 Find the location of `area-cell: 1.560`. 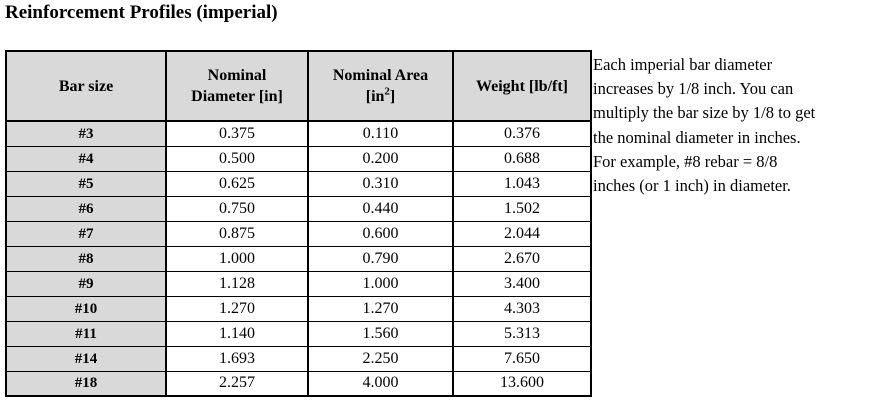

area-cell: 1.560 is located at coordinates (380, 333).